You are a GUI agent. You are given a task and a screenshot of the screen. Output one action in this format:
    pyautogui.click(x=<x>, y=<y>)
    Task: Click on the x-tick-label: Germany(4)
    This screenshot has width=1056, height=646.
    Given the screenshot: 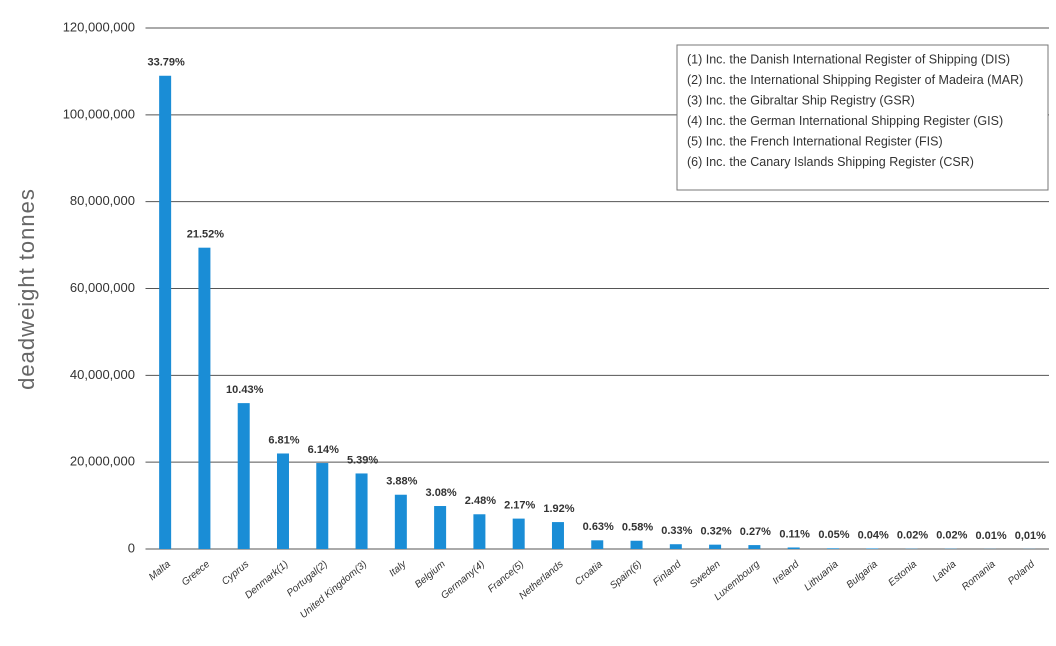 What is the action you would take?
    pyautogui.click(x=463, y=580)
    